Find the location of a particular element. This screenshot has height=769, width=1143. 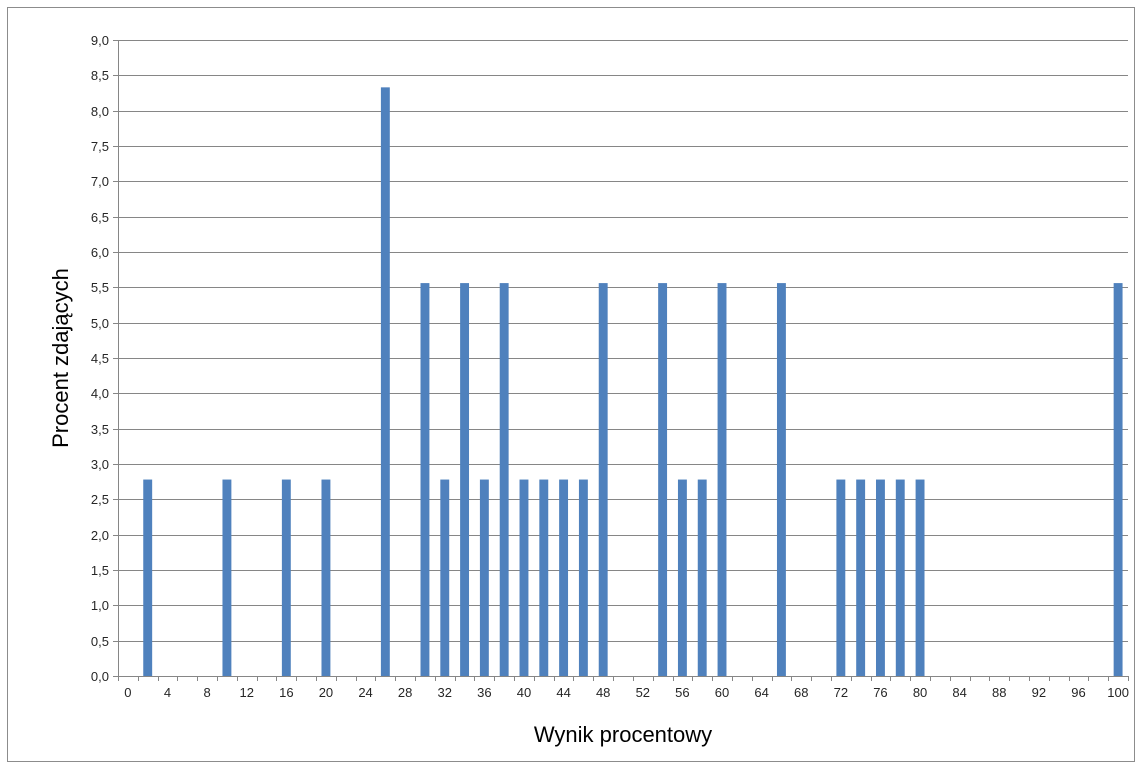

y-tick-label: 8,5 is located at coordinates (100, 75).